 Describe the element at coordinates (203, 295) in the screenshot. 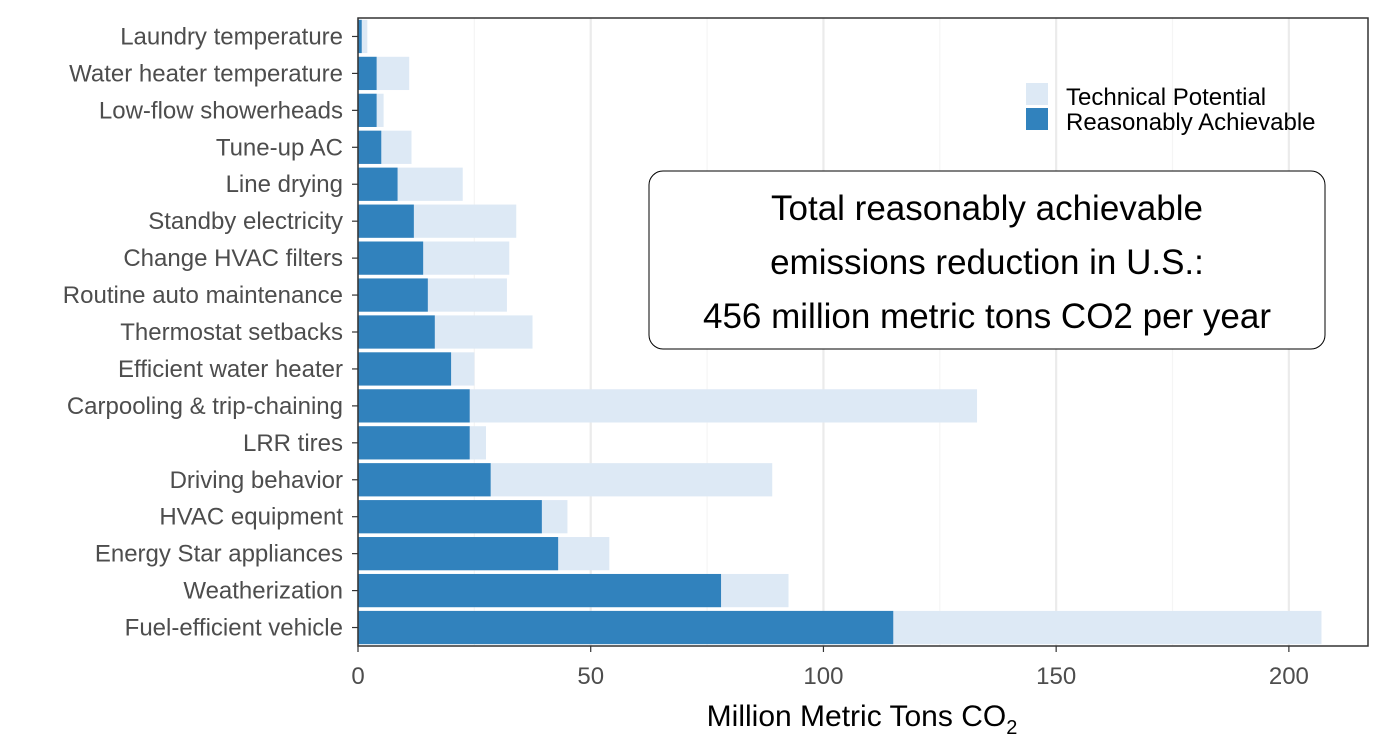

I see `y-tick-label: Routine auto maintenance` at that location.